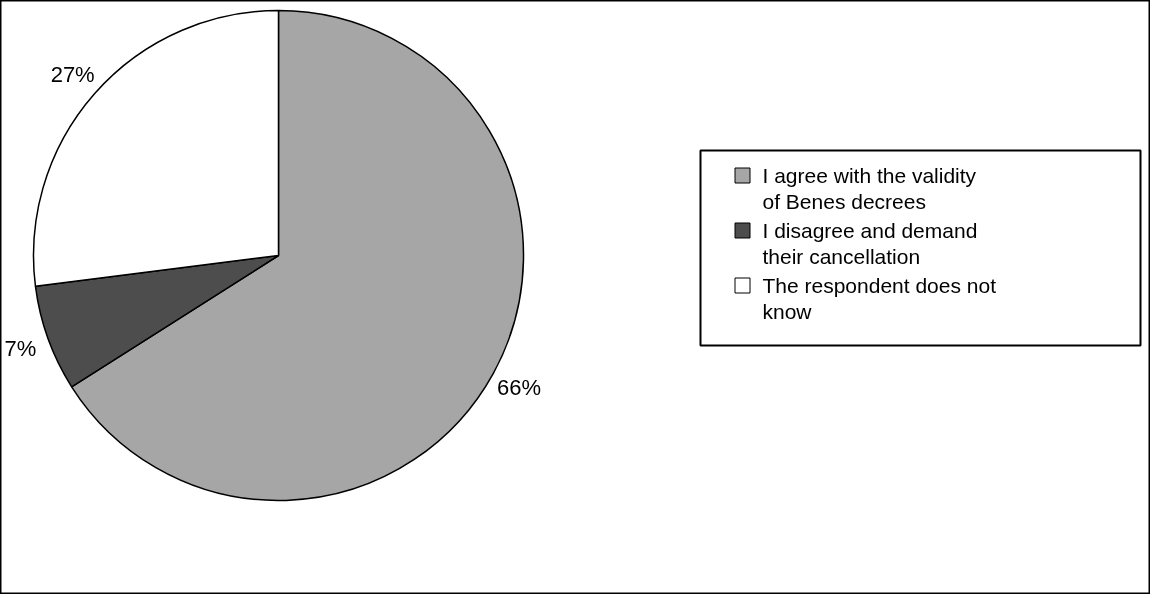 Image resolution: width=1154 pixels, height=598 pixels. I want to click on legend-label: I agree with the validity of Benes decrees, so click(869, 188).